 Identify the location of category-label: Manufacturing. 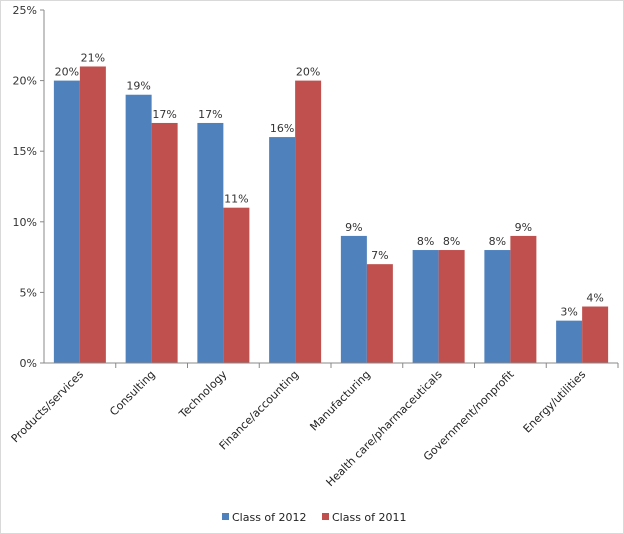
(340, 401).